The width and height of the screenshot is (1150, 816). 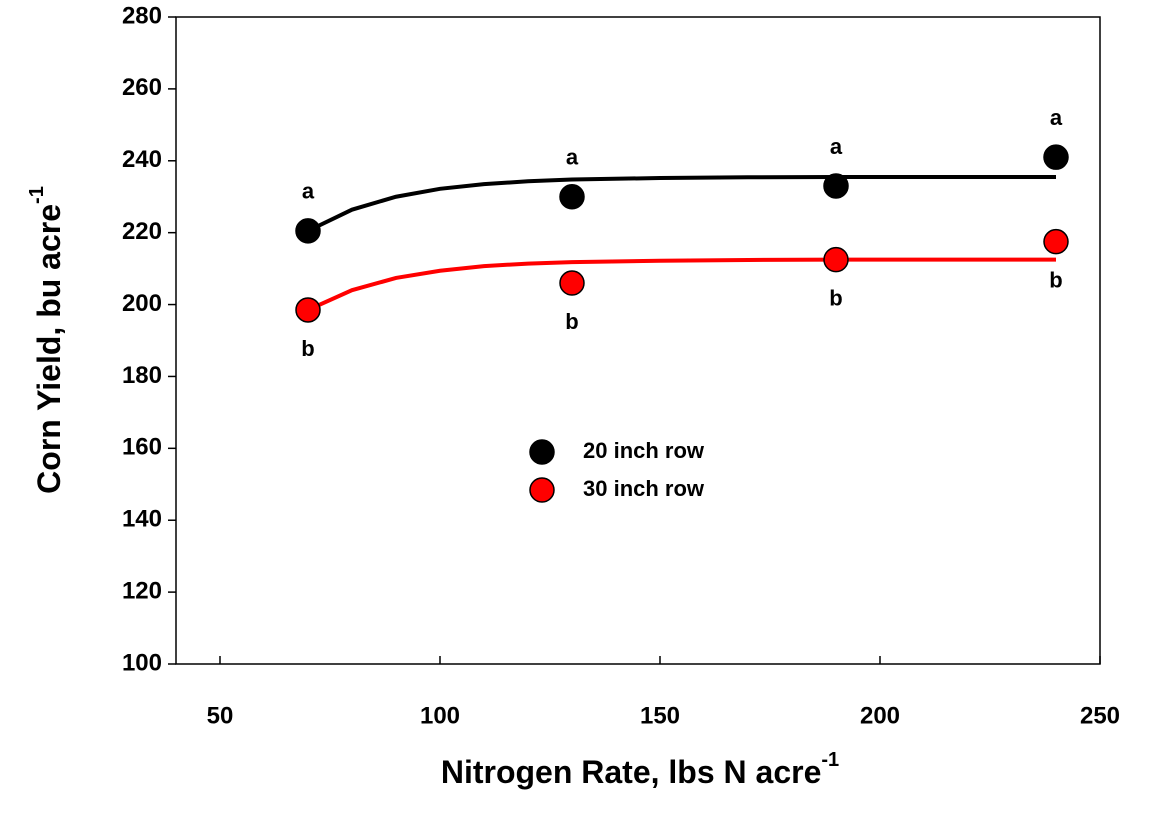 I want to click on legend-label: 20 inch row, so click(x=644, y=450).